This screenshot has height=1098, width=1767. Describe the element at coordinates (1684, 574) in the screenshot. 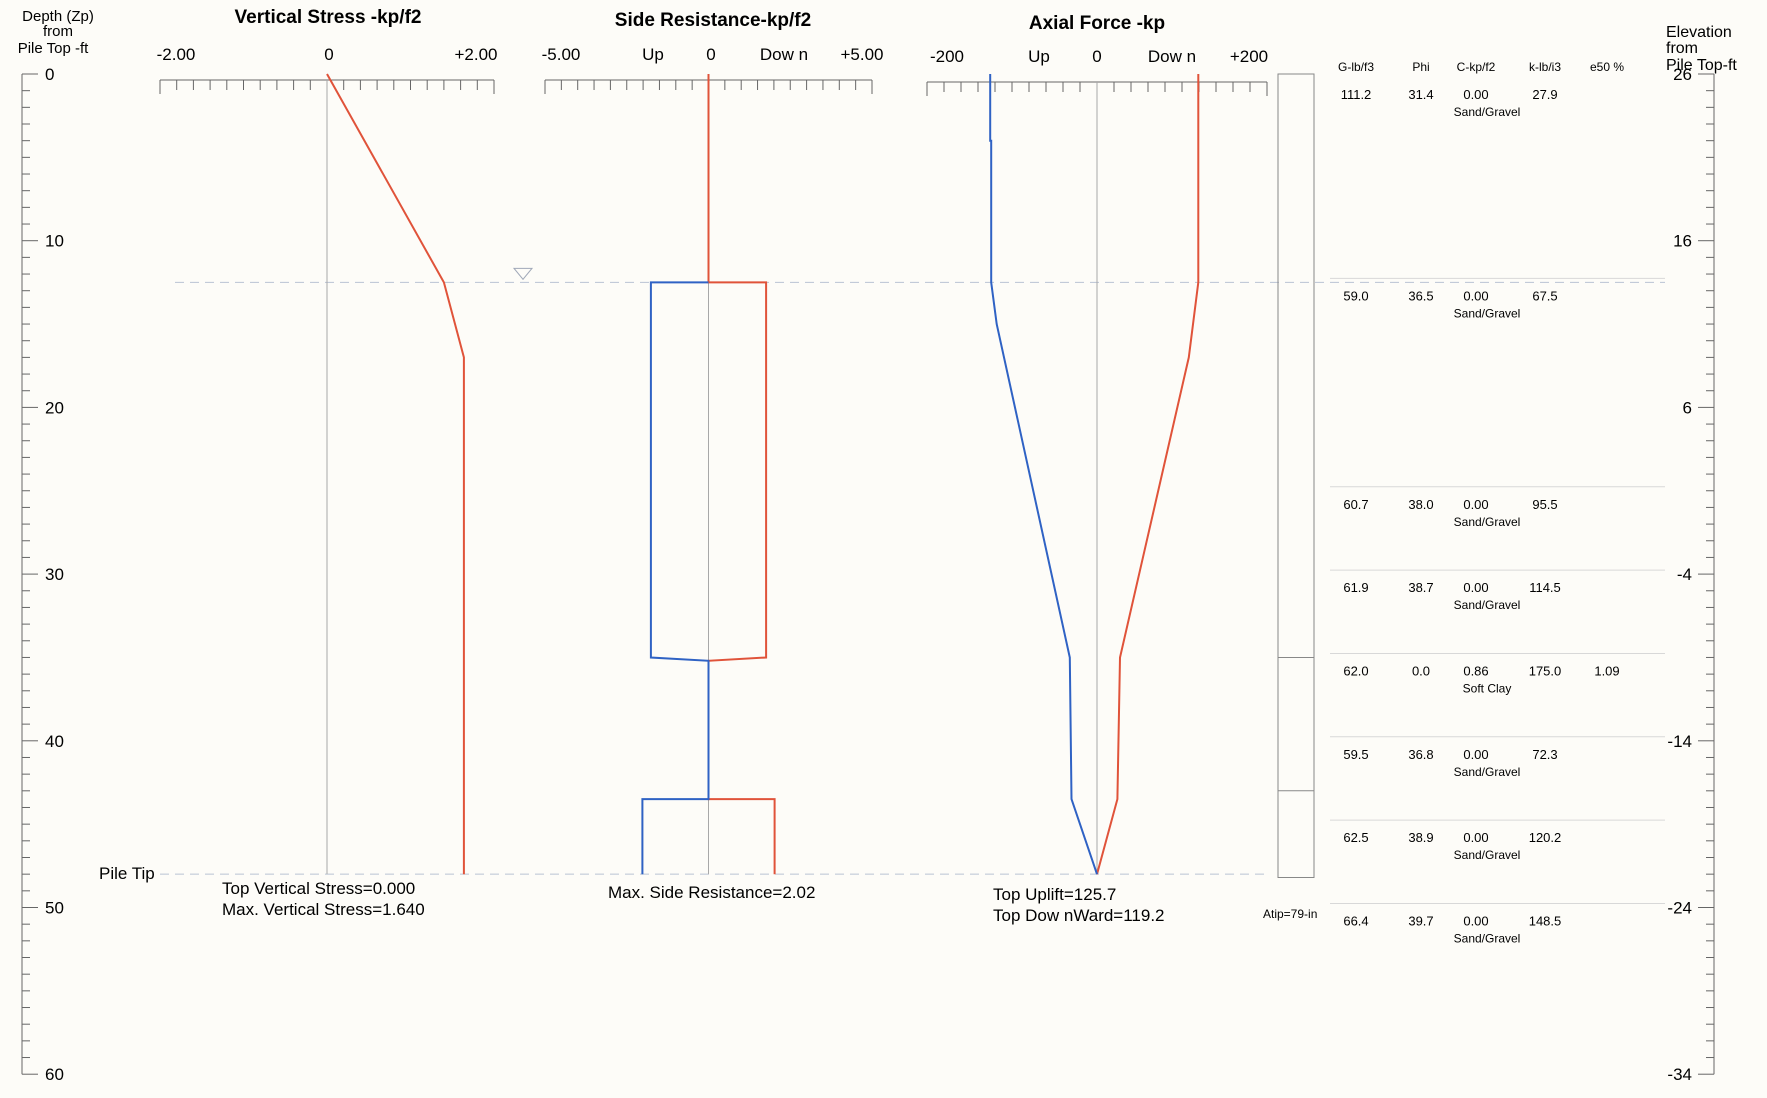

I see `elevation-tick-label: -4` at that location.